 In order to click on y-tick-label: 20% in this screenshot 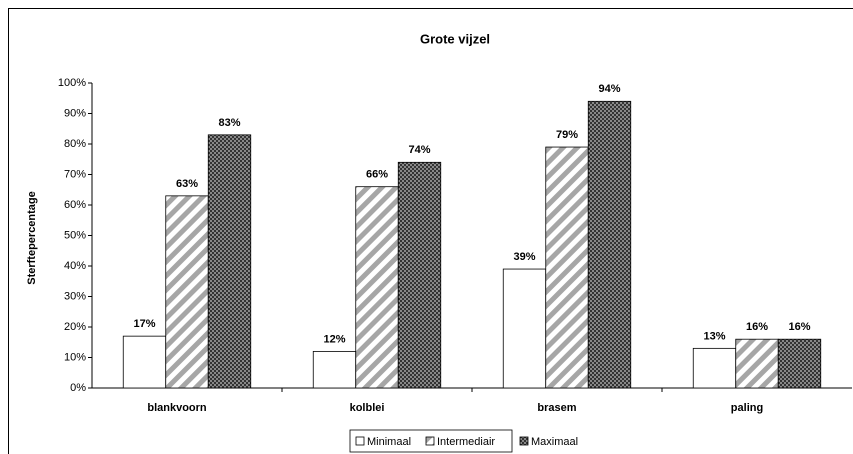, I will do `click(75, 327)`.